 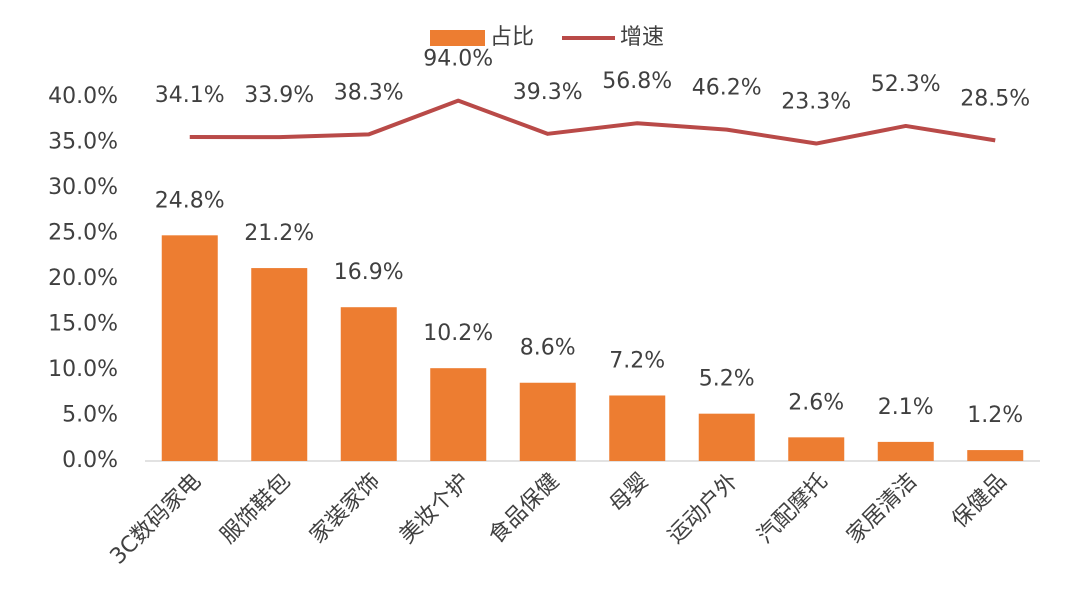 What do you see at coordinates (190, 200) in the screenshot?
I see `data-label: 24.8%` at bounding box center [190, 200].